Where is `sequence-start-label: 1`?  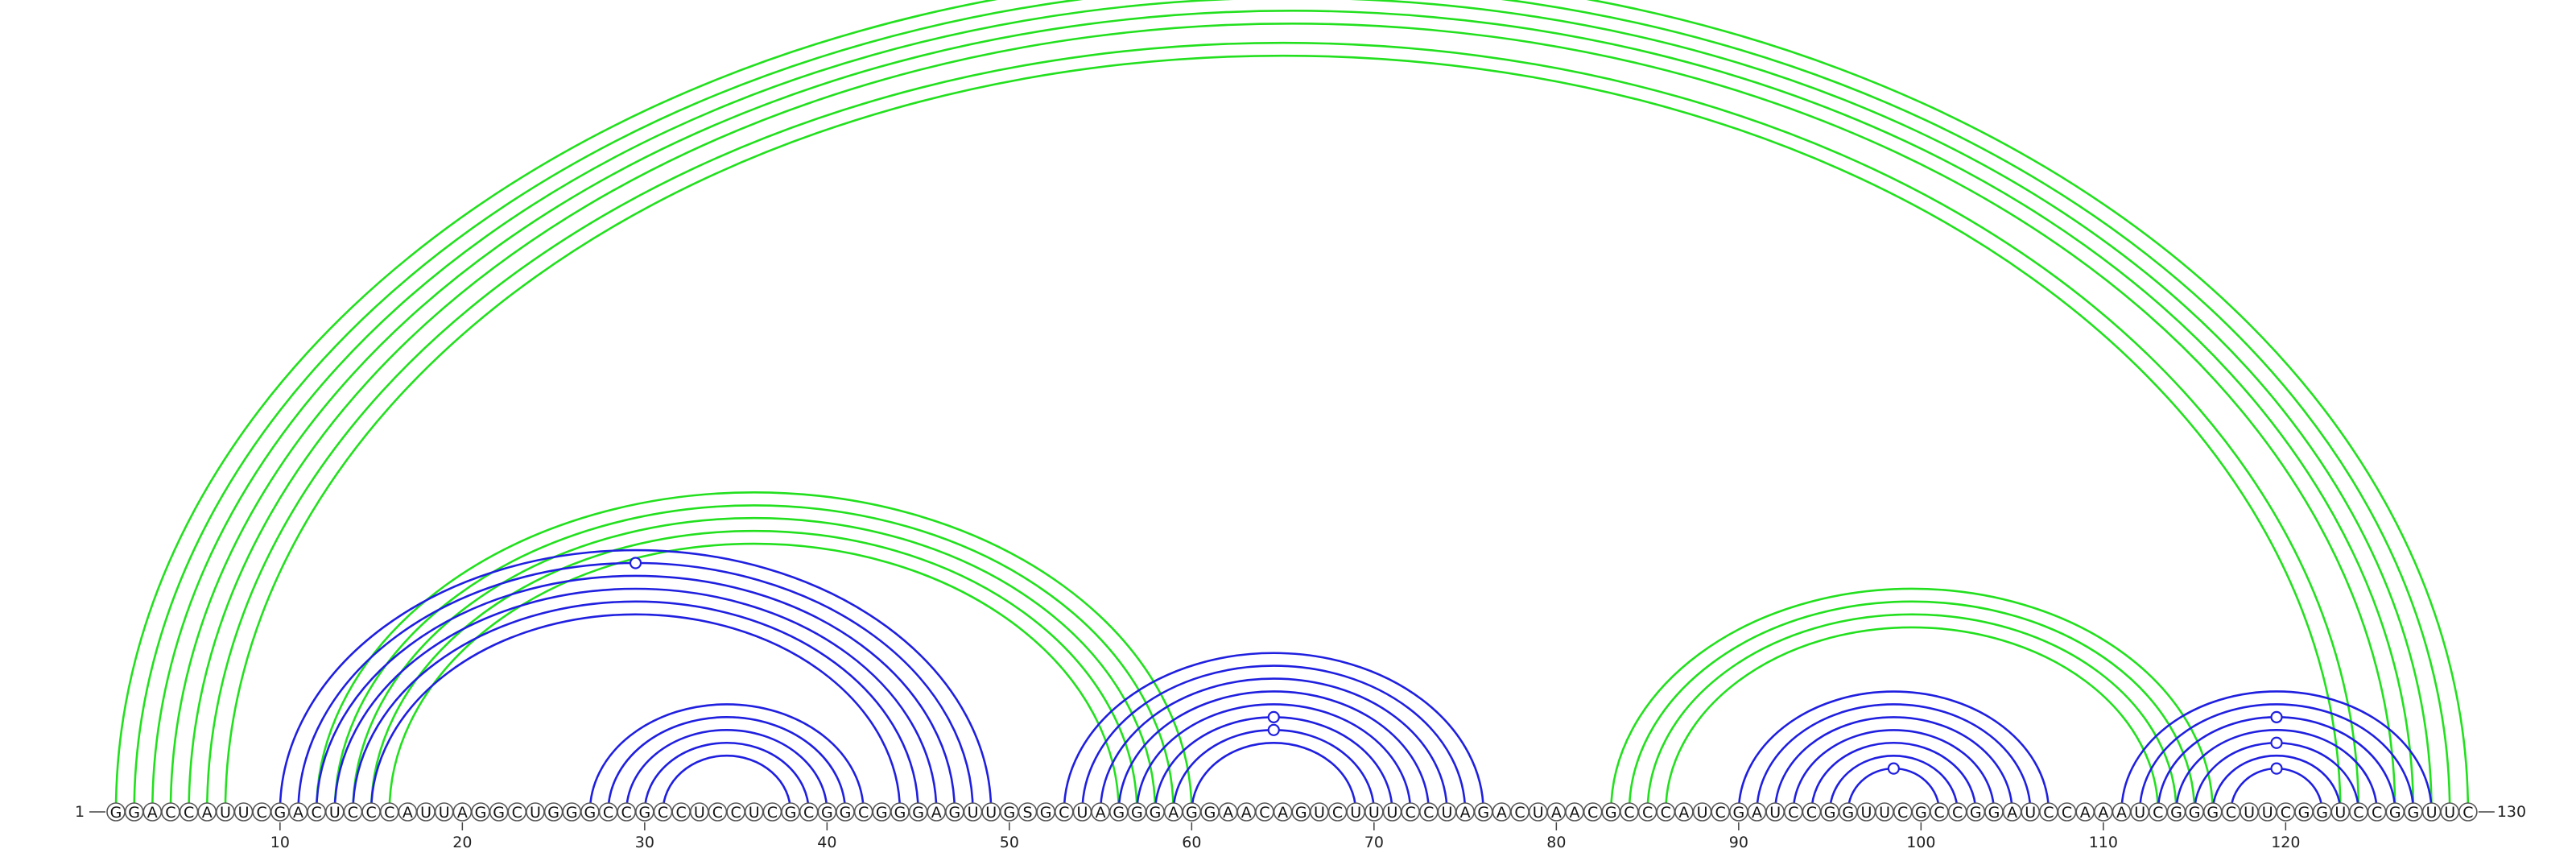
sequence-start-label: 1 is located at coordinates (80, 812).